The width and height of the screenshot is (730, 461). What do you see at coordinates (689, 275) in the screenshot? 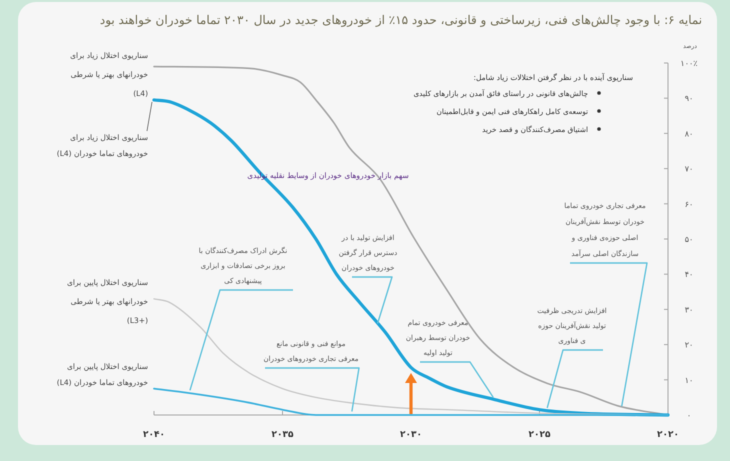
I see `y-tick-label: ۴۰` at bounding box center [689, 275].